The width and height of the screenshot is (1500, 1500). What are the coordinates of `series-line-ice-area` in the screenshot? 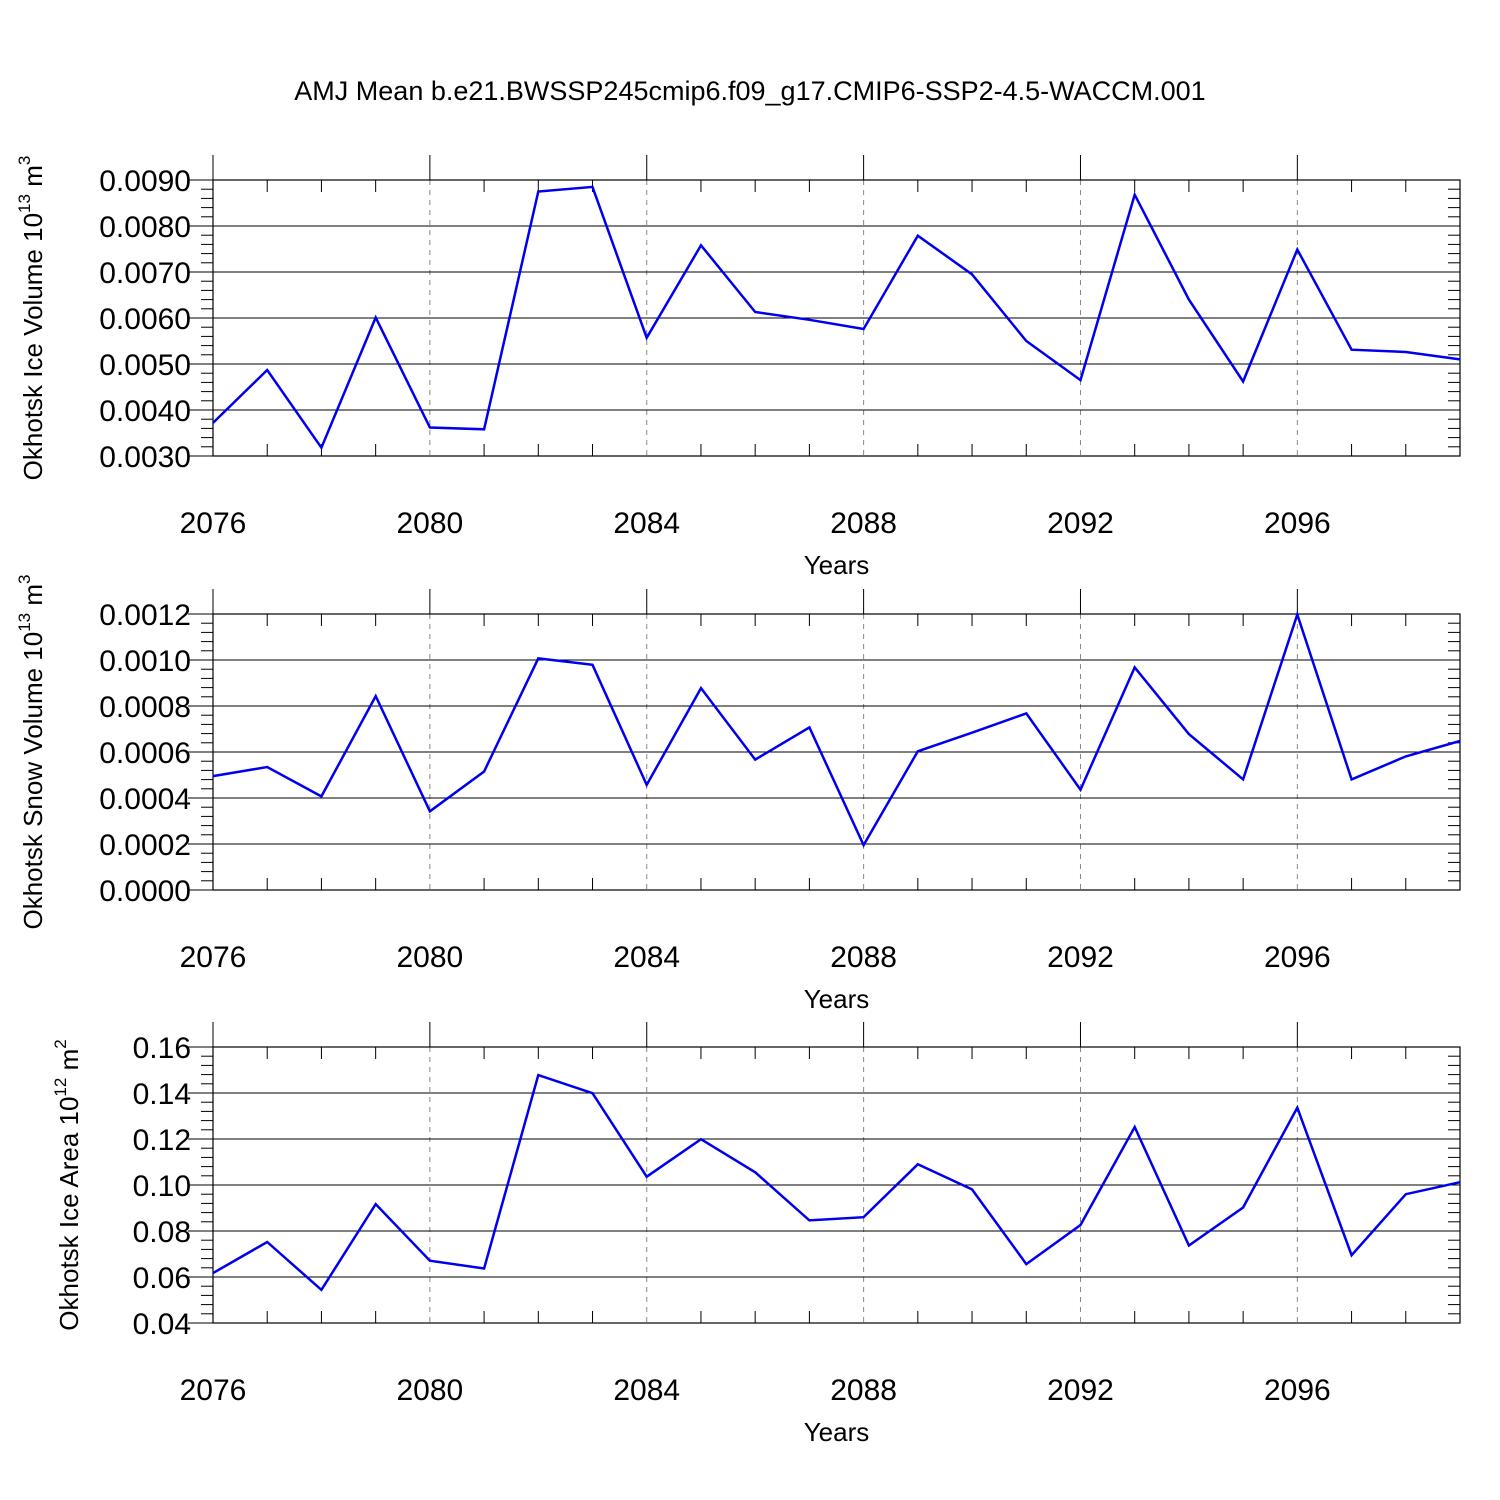 It's located at (836, 1182).